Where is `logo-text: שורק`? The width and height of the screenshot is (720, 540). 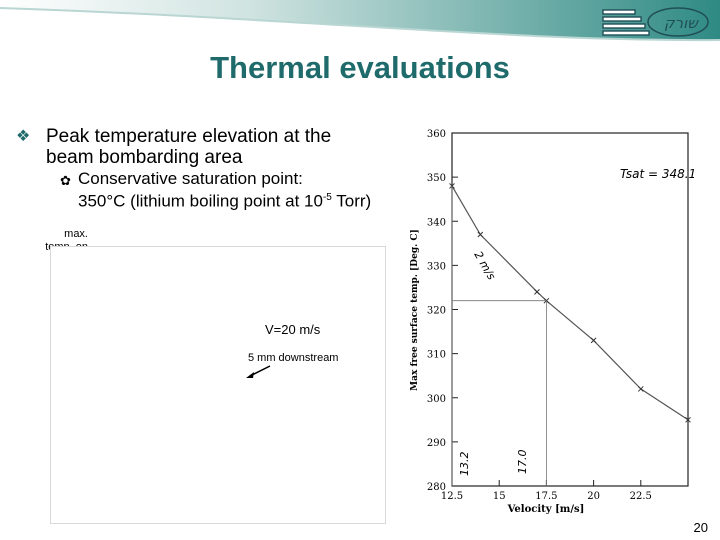
logo-text: שורק is located at coordinates (681, 23).